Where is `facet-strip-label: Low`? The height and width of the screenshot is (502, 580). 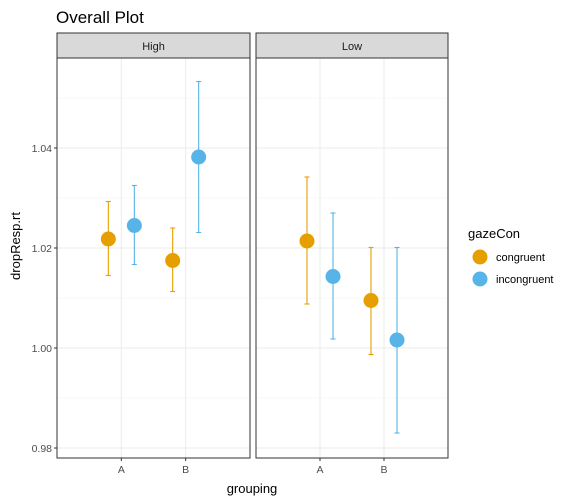
facet-strip-label: Low is located at coordinates (352, 47).